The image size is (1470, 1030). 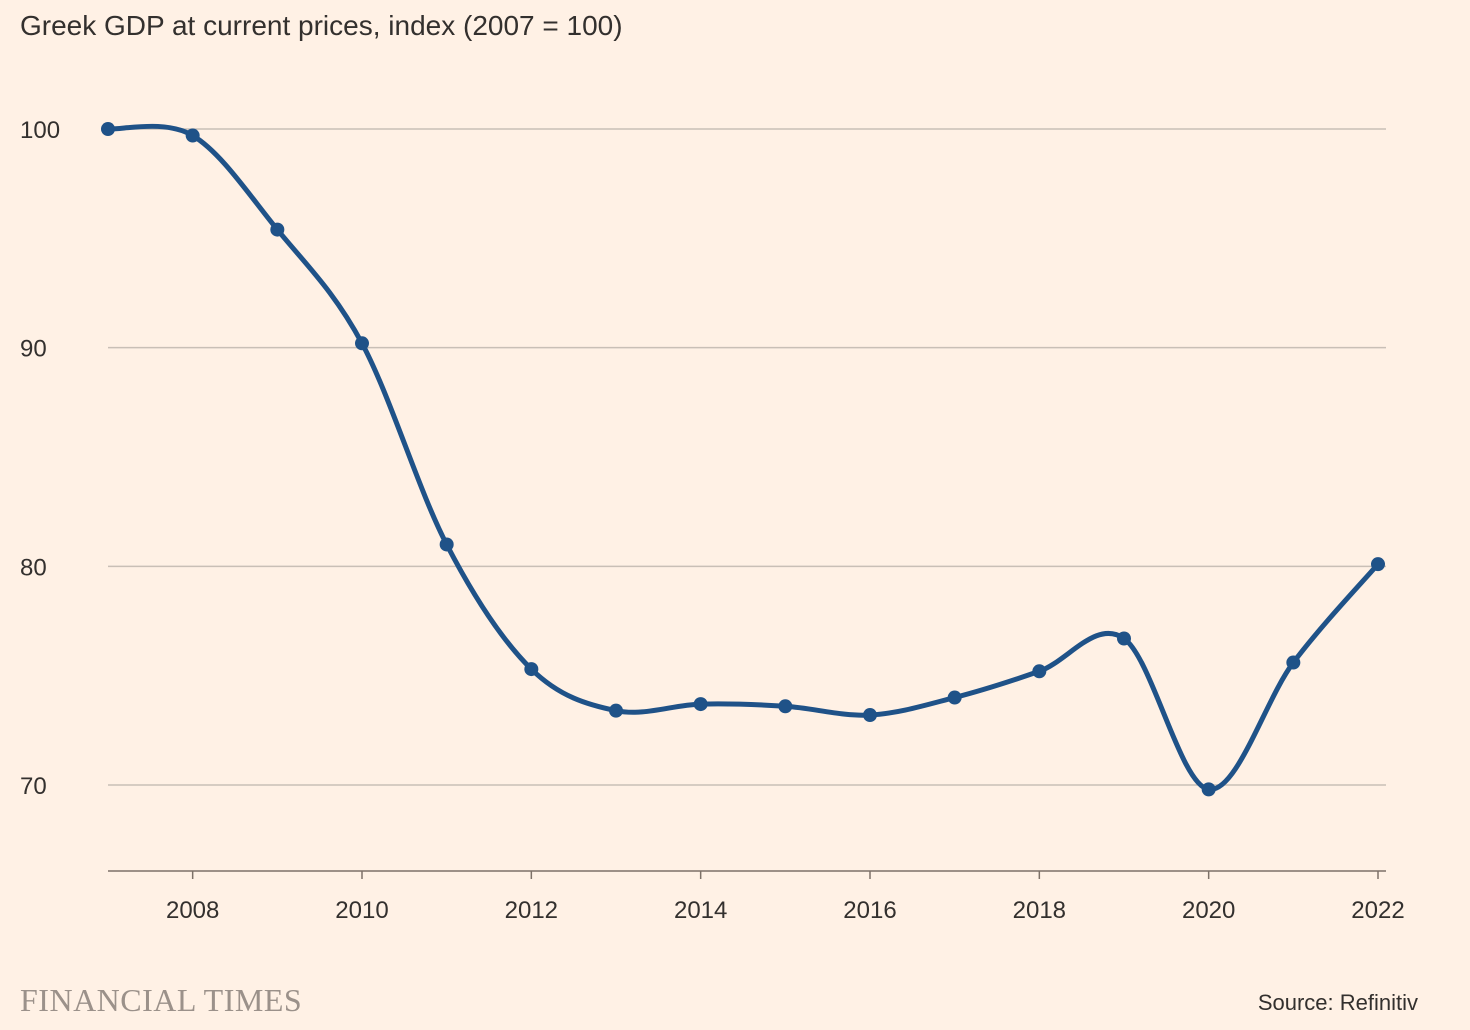 I want to click on data-point-2013, so click(x=616, y=710).